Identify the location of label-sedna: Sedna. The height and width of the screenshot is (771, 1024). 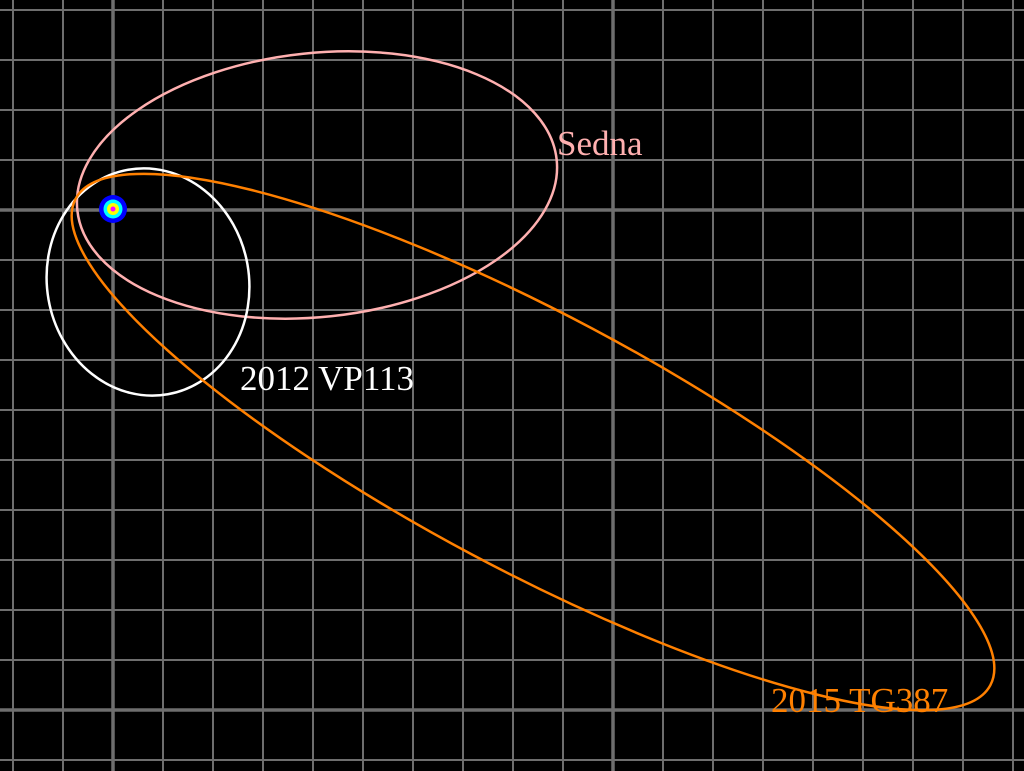
(600, 143).